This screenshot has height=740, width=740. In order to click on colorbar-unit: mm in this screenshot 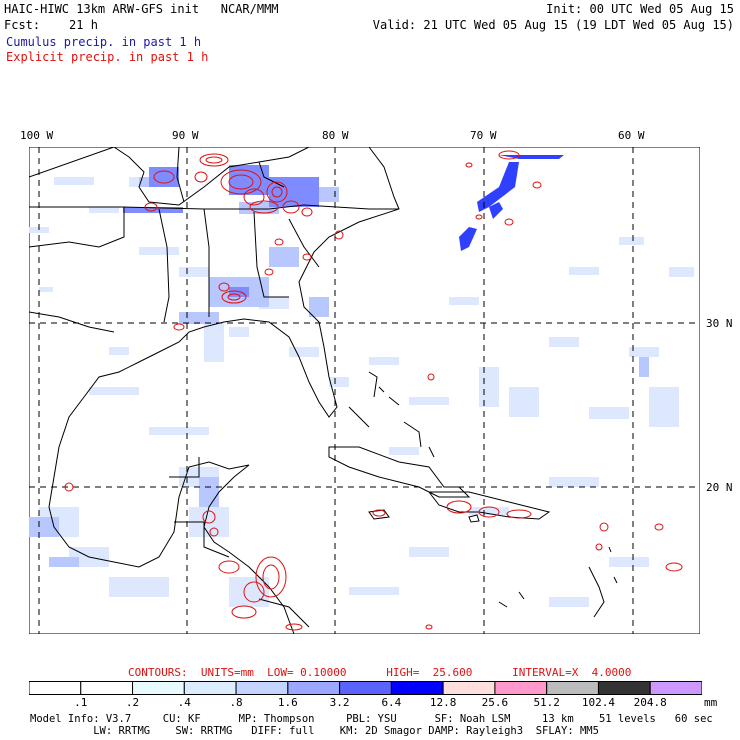, I will do `click(711, 702)`.